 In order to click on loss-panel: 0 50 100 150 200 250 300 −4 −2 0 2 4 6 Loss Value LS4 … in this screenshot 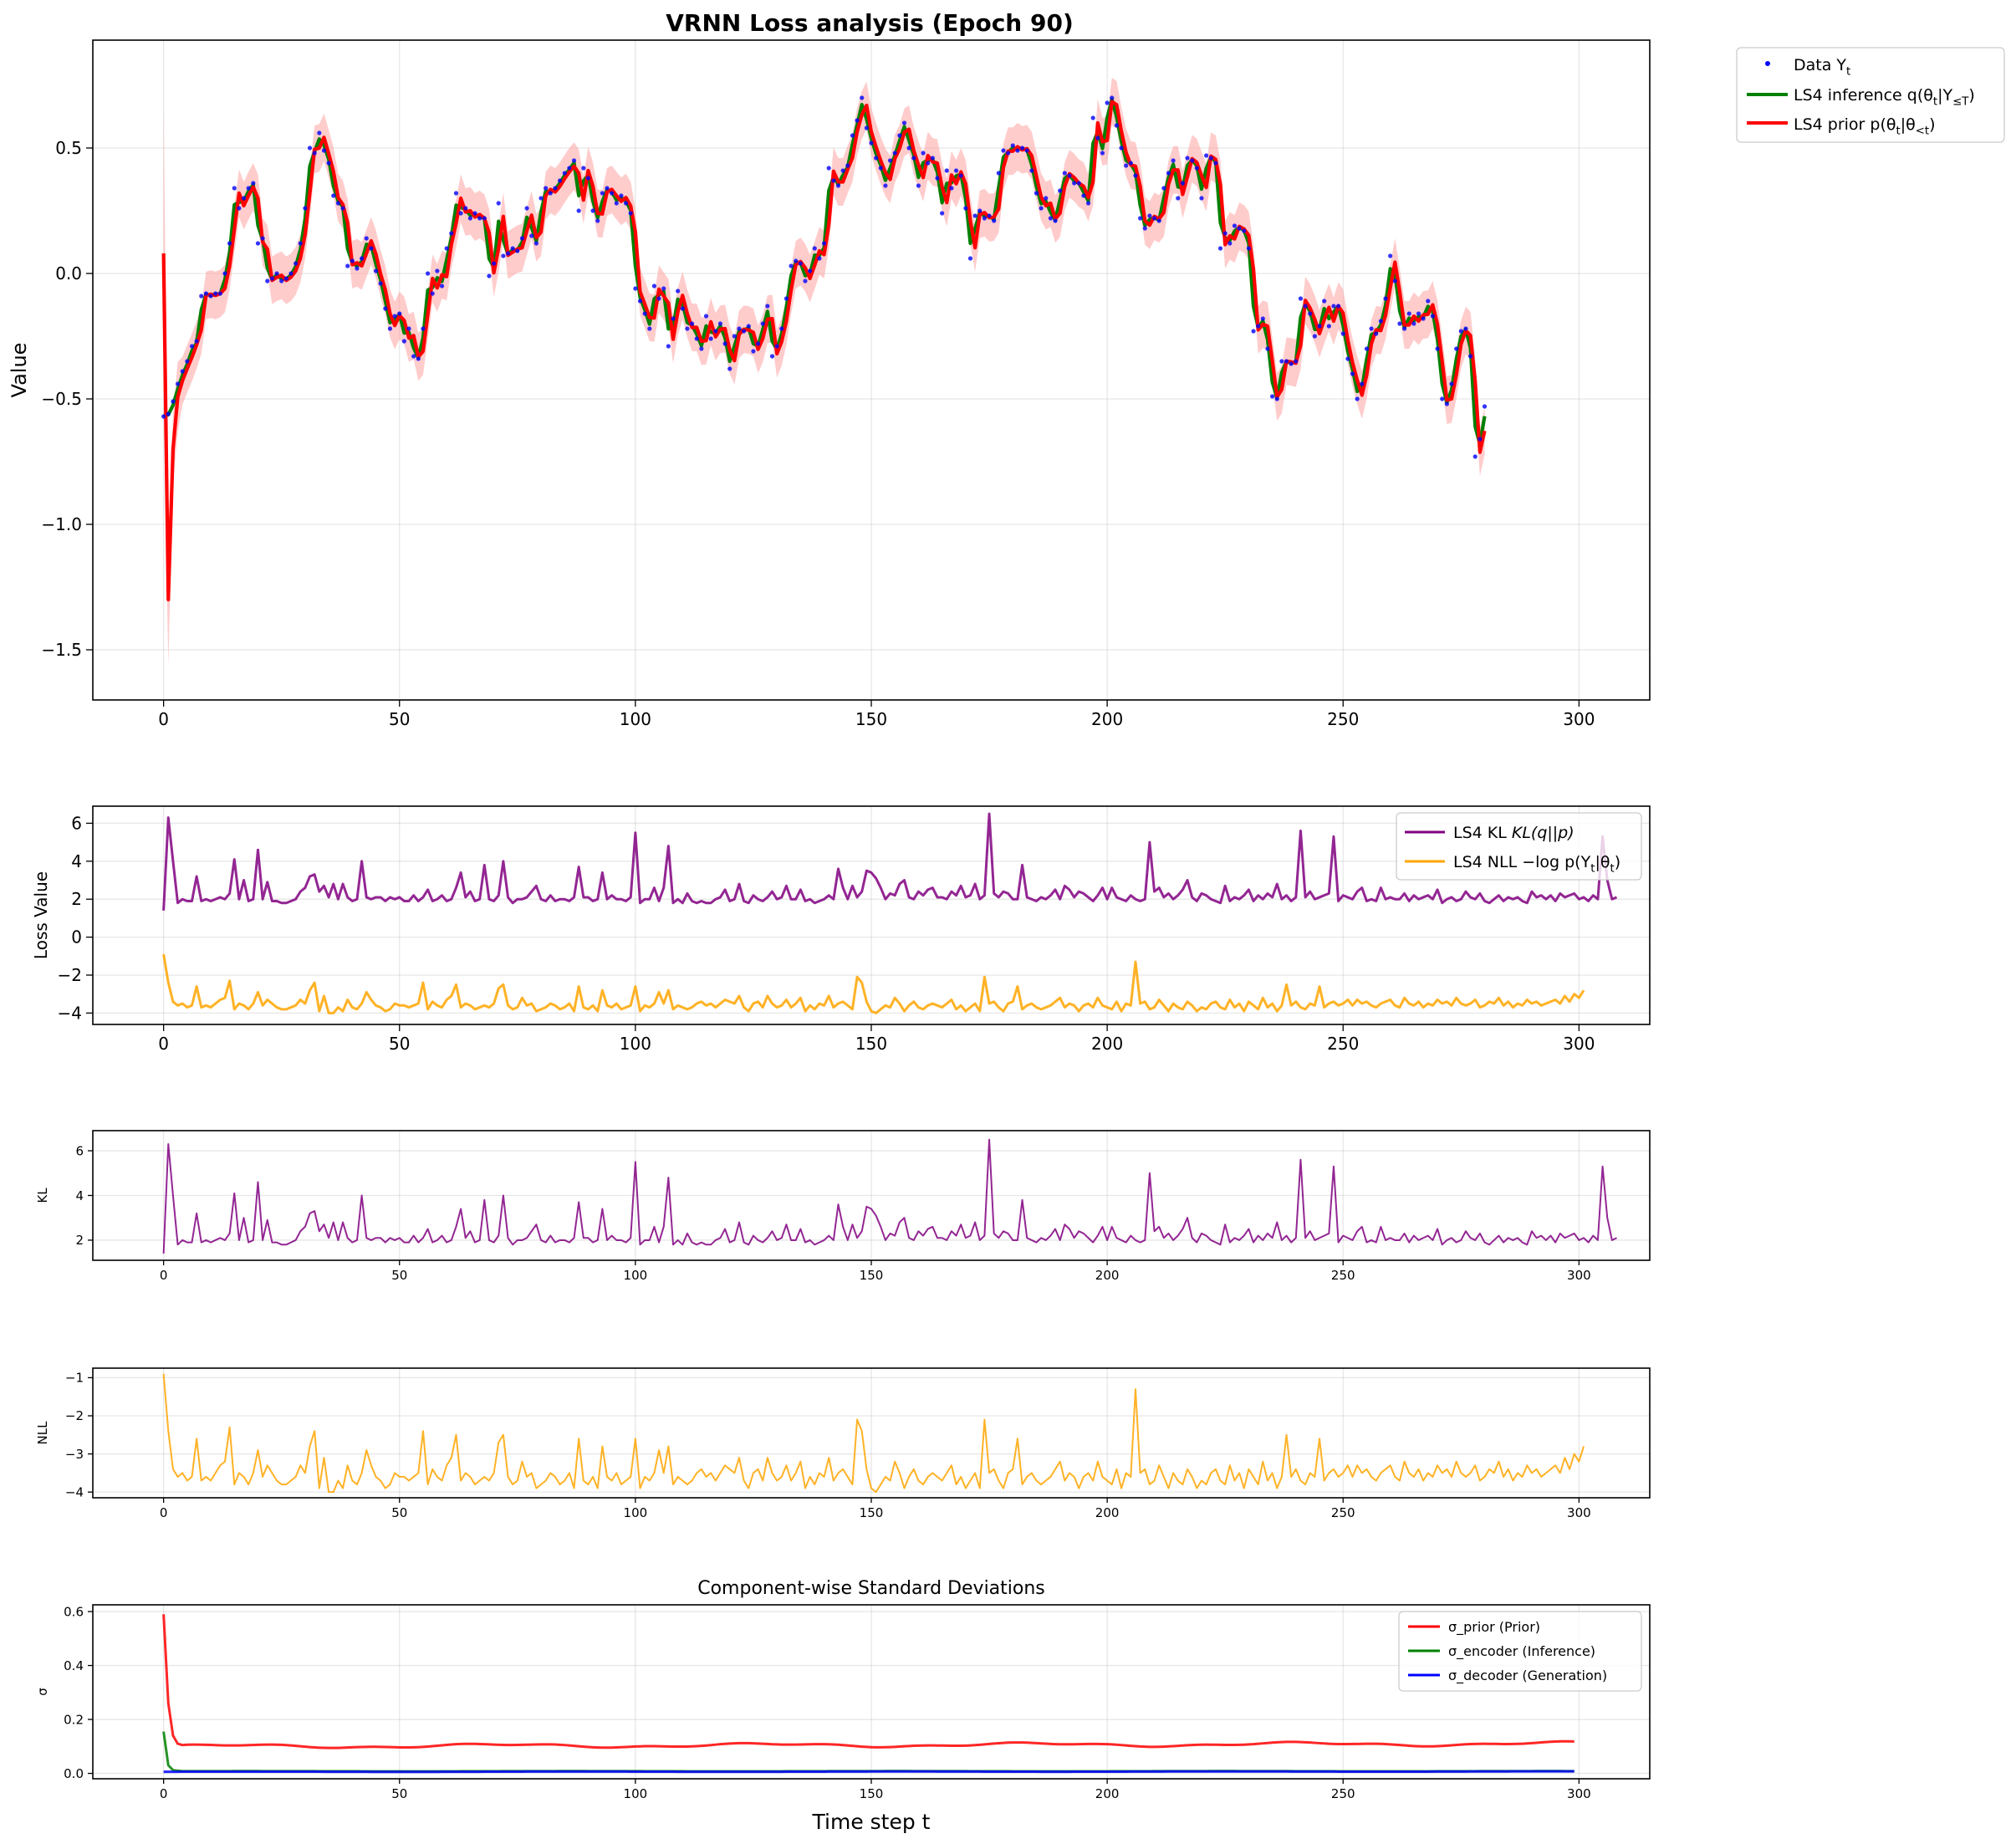, I will do `click(841, 930)`.